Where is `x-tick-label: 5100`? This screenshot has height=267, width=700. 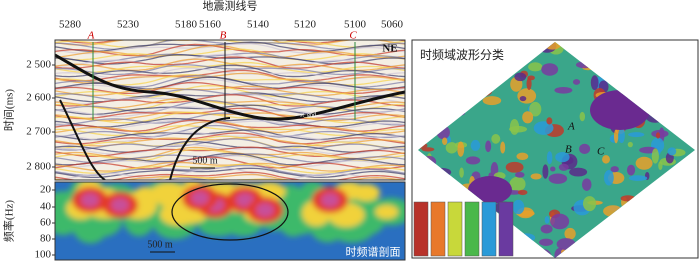 x-tick-label: 5100 is located at coordinates (355, 25).